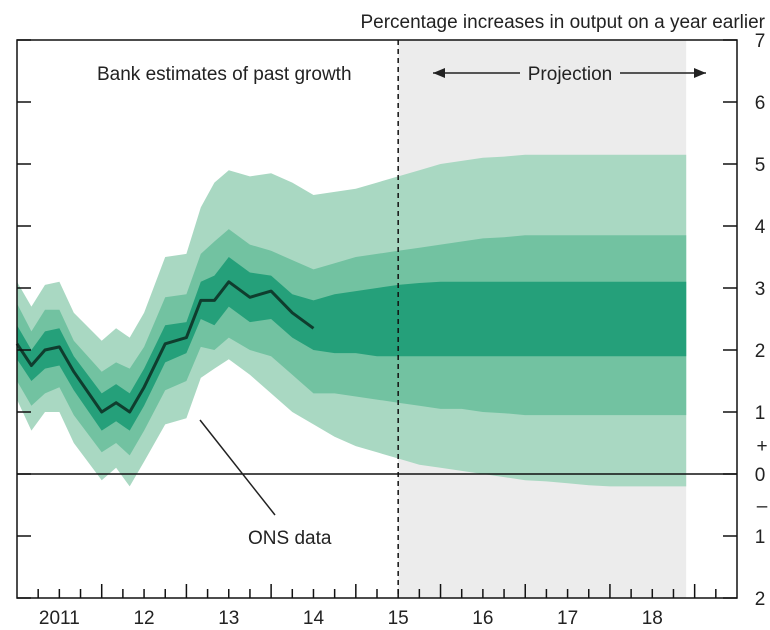 The image size is (770, 630). What do you see at coordinates (760, 289) in the screenshot?
I see `y-tick-label: 3` at bounding box center [760, 289].